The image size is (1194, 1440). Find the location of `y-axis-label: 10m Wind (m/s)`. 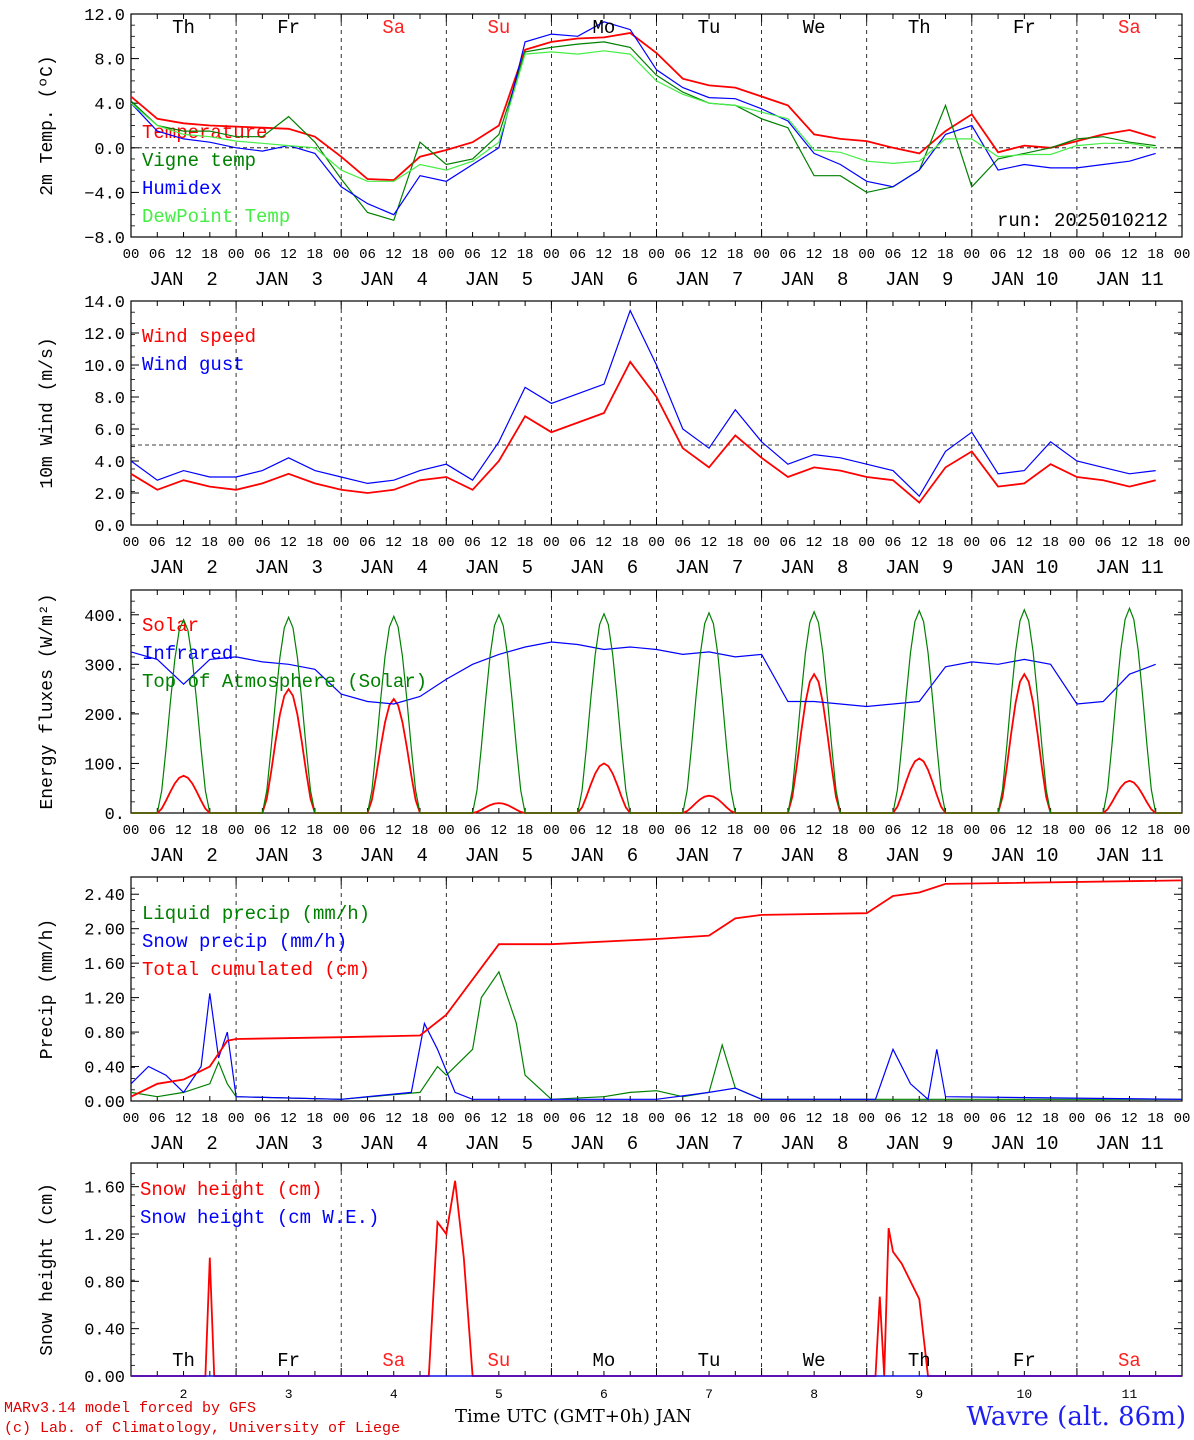

y-axis-label: 10m Wind (m/s) is located at coordinates (48, 412).